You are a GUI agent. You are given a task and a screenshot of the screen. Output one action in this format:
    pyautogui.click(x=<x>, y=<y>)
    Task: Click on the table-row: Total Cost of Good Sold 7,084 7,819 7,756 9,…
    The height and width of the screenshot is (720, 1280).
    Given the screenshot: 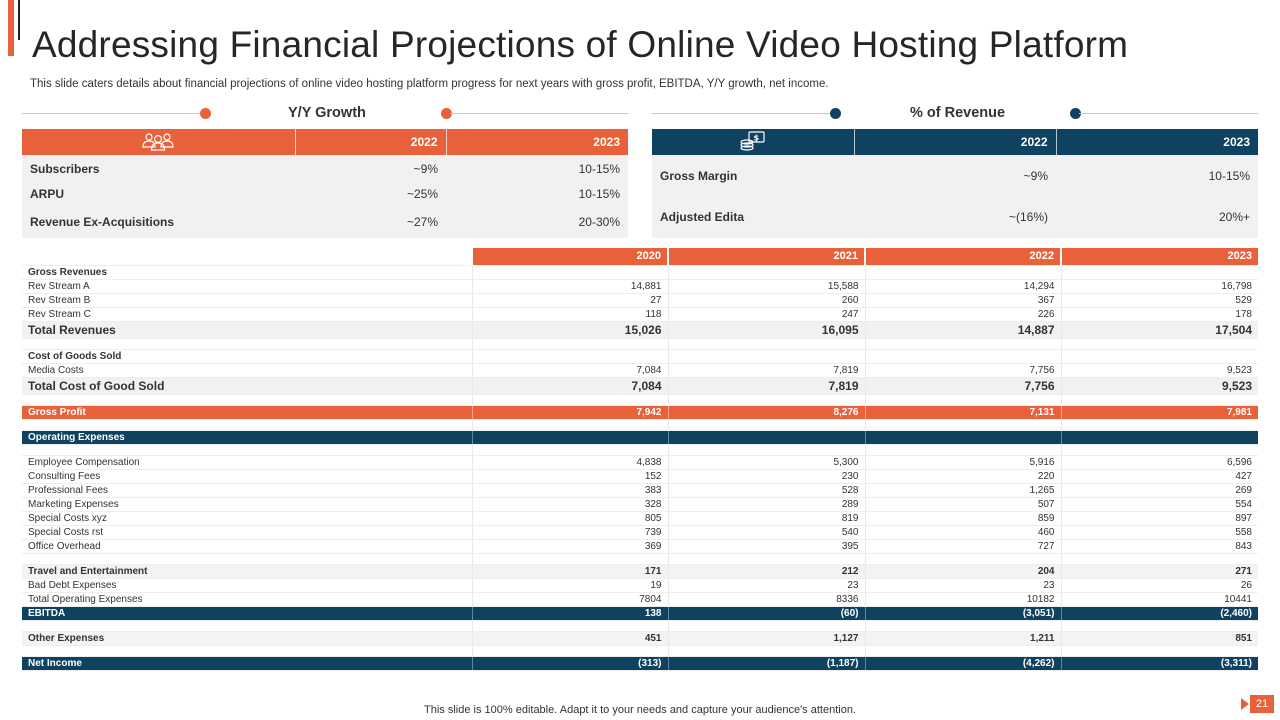 What is the action you would take?
    pyautogui.click(x=640, y=386)
    